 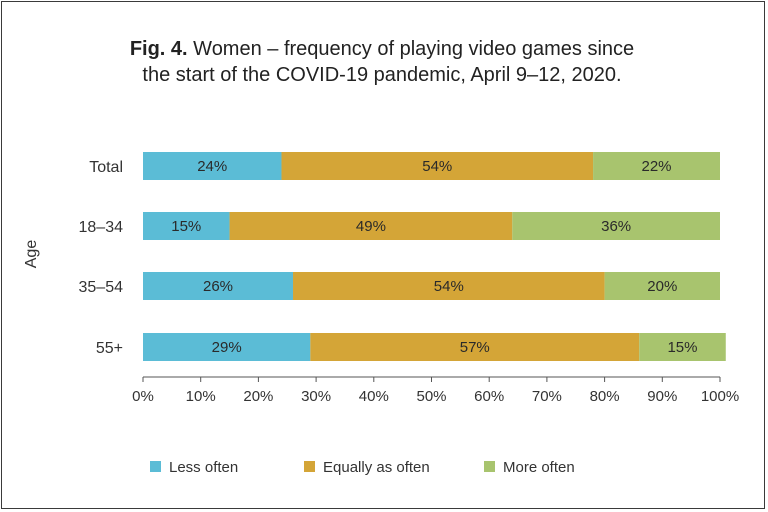 What do you see at coordinates (106, 167) in the screenshot?
I see `category-label-1: Total` at bounding box center [106, 167].